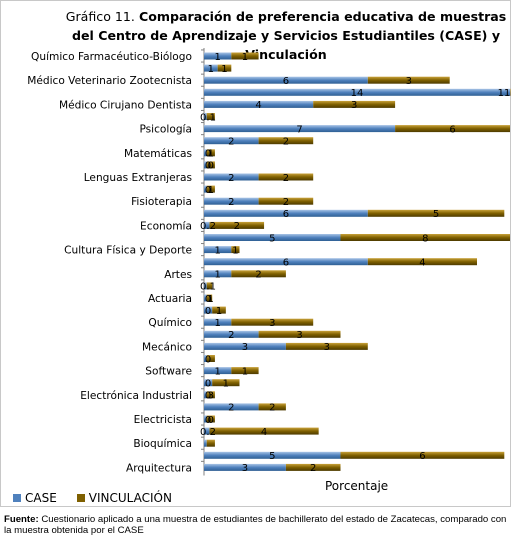  Describe the element at coordinates (170, 323) in the screenshot. I see `category-label: Químico` at that location.